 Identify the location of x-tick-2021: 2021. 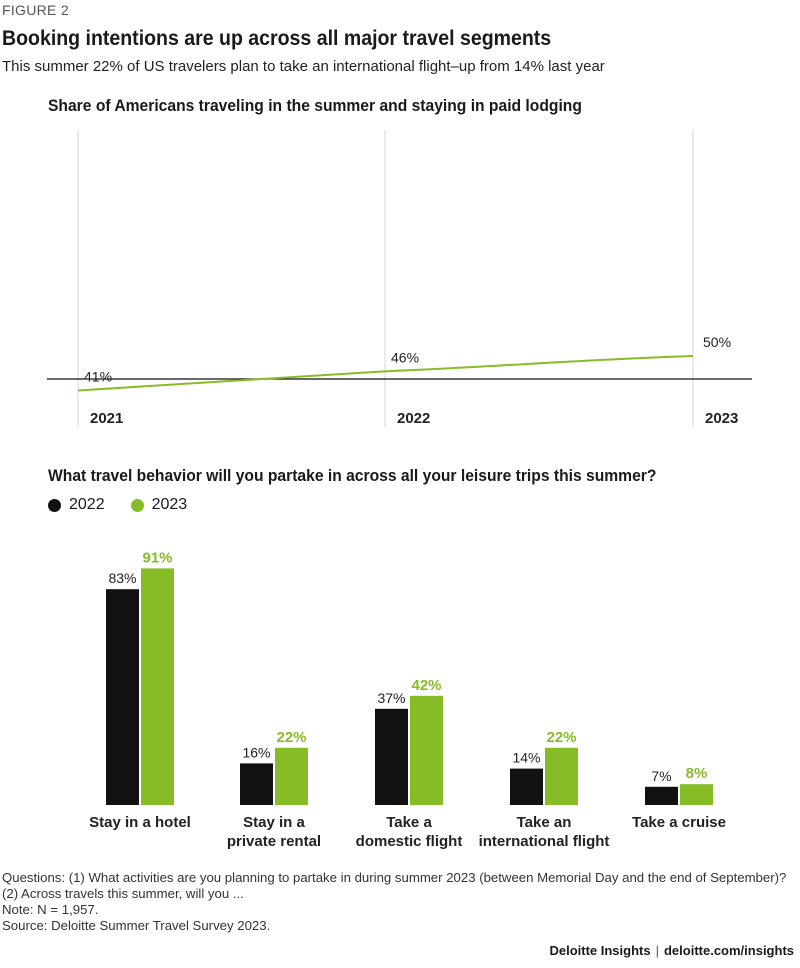
(106, 418).